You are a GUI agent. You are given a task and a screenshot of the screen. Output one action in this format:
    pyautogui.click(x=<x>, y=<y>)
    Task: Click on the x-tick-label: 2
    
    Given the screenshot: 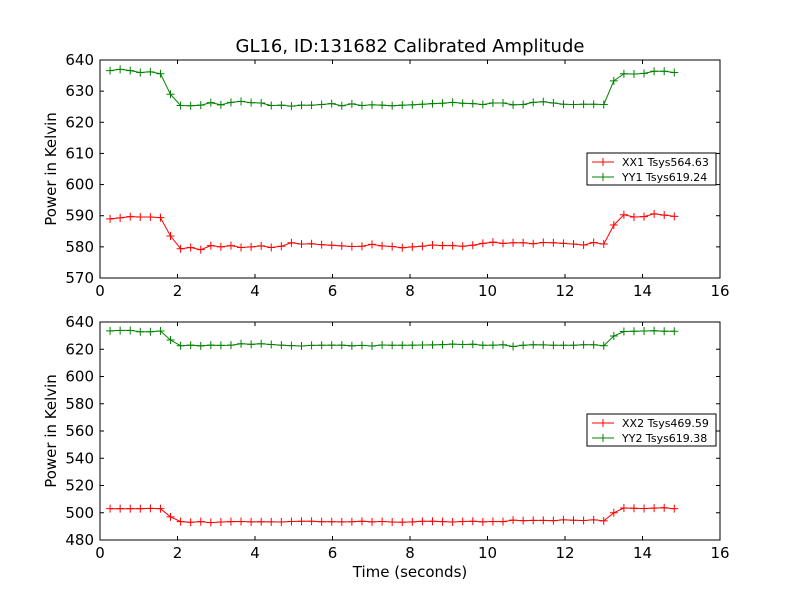 What is the action you would take?
    pyautogui.click(x=178, y=291)
    